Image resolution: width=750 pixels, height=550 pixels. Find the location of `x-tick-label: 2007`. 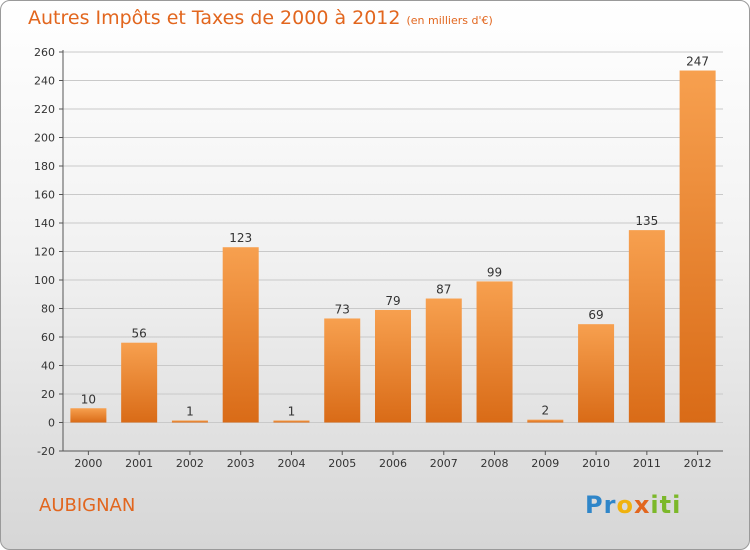

x-tick-label: 2007 is located at coordinates (444, 463).